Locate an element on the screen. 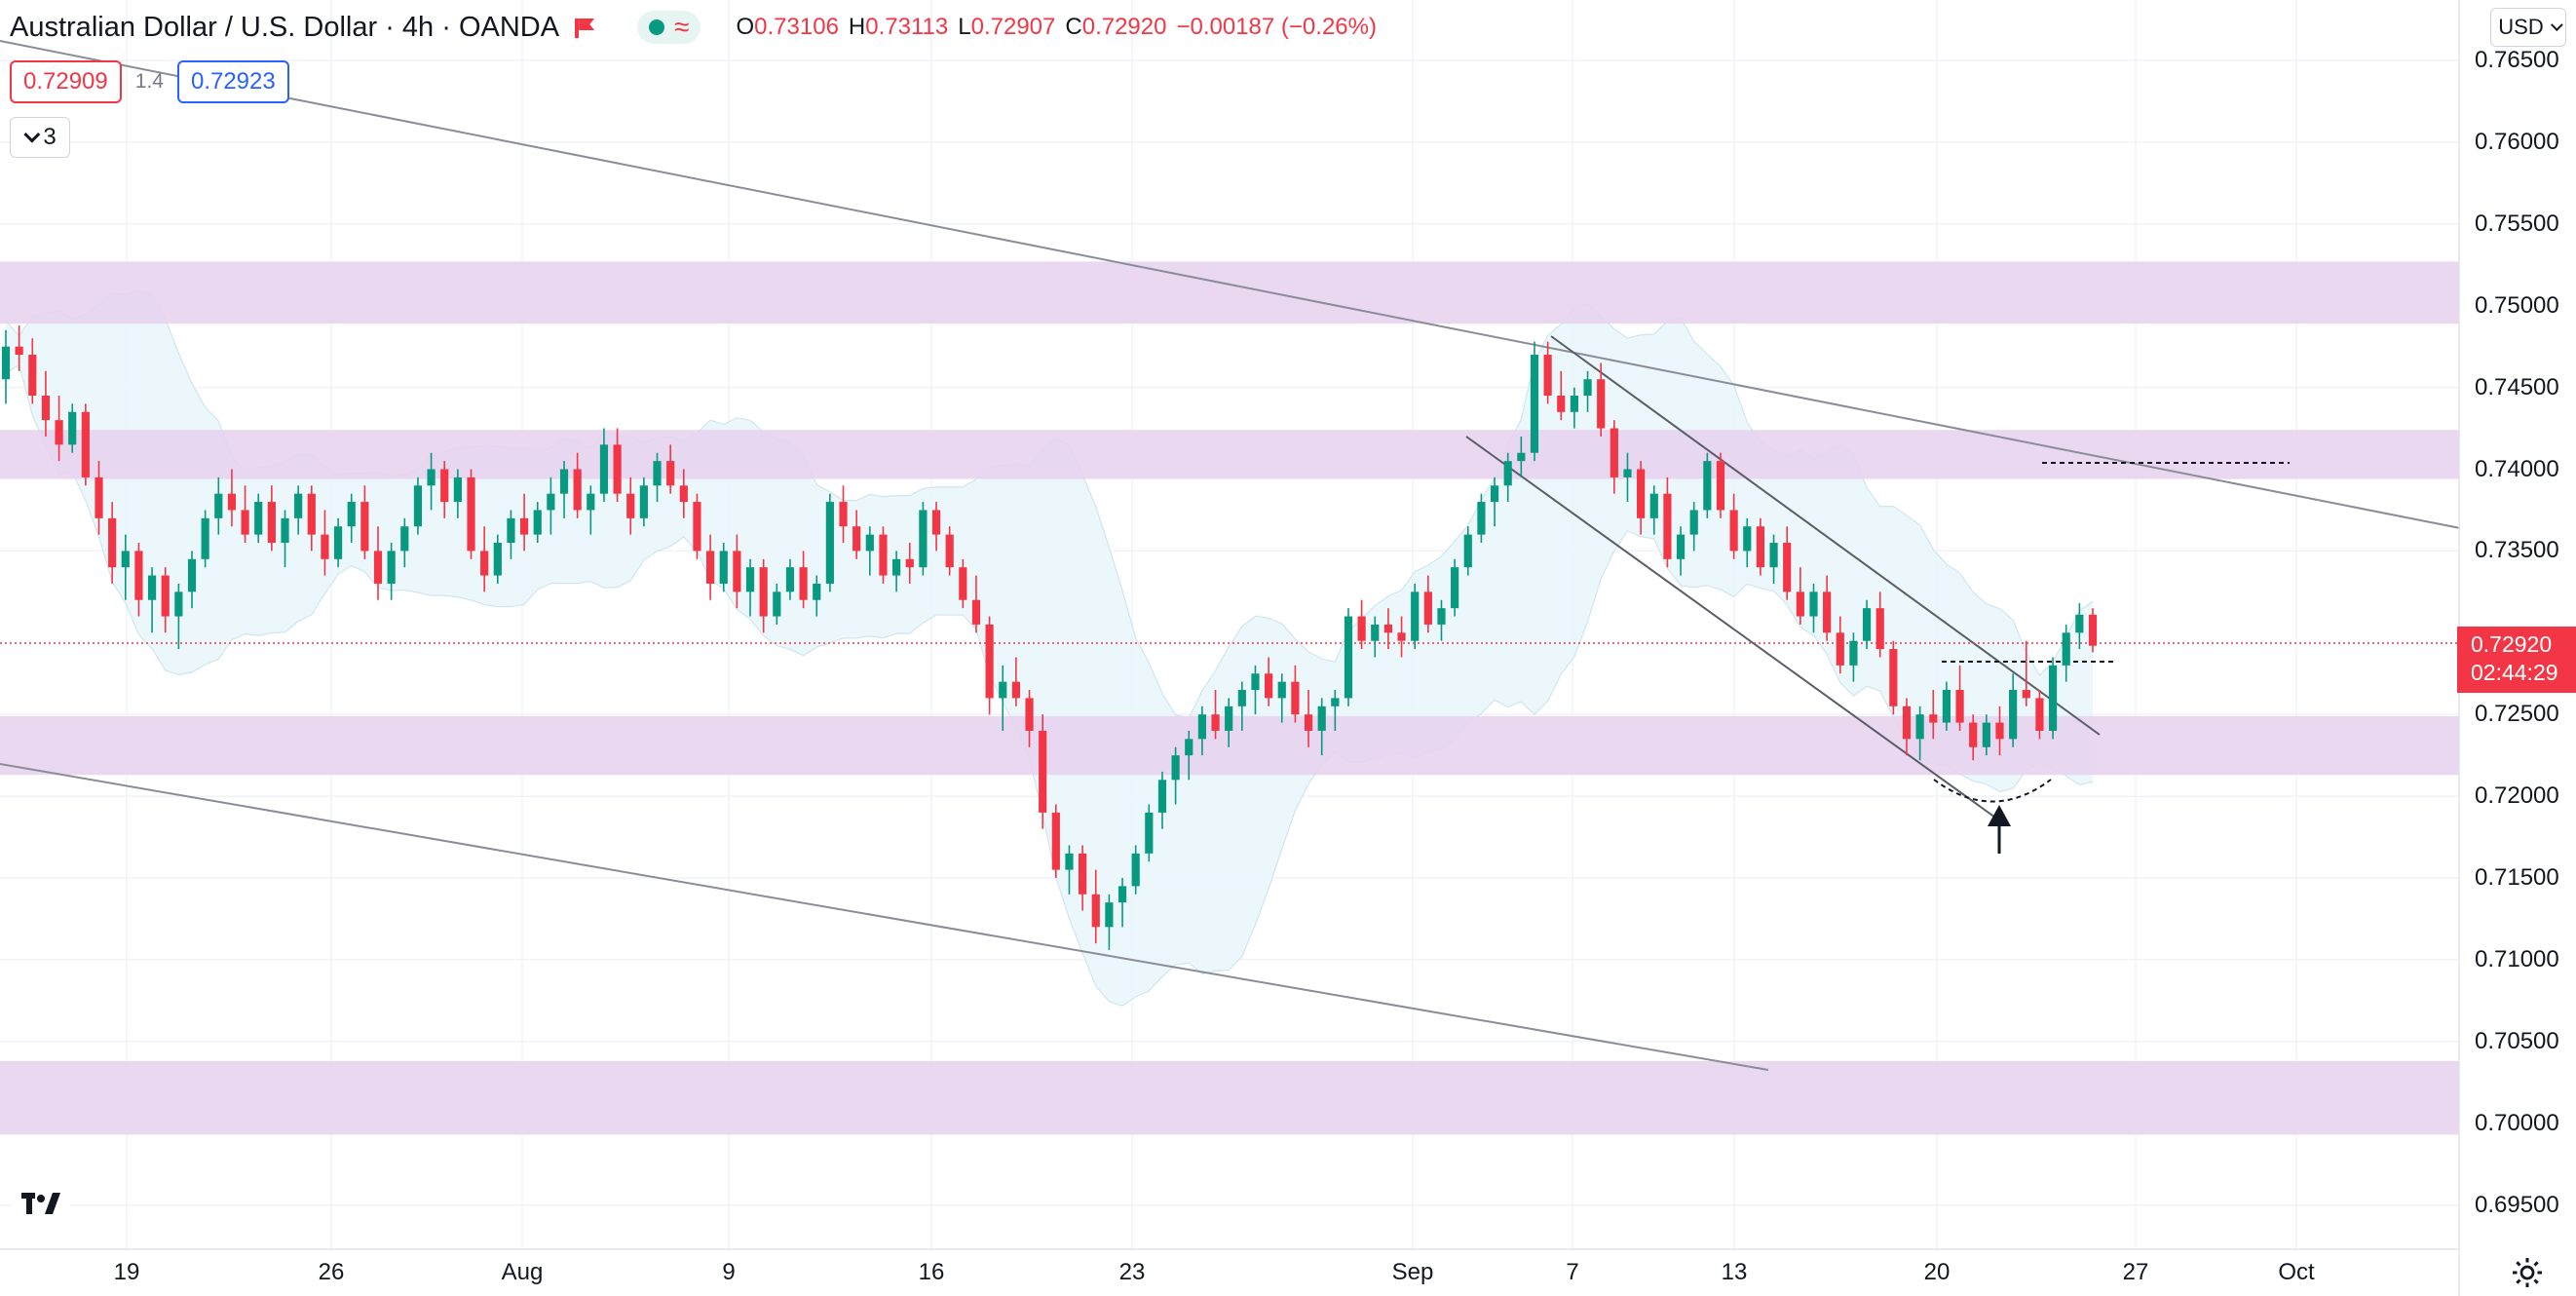  channel-upper is located at coordinates (1825, 535).